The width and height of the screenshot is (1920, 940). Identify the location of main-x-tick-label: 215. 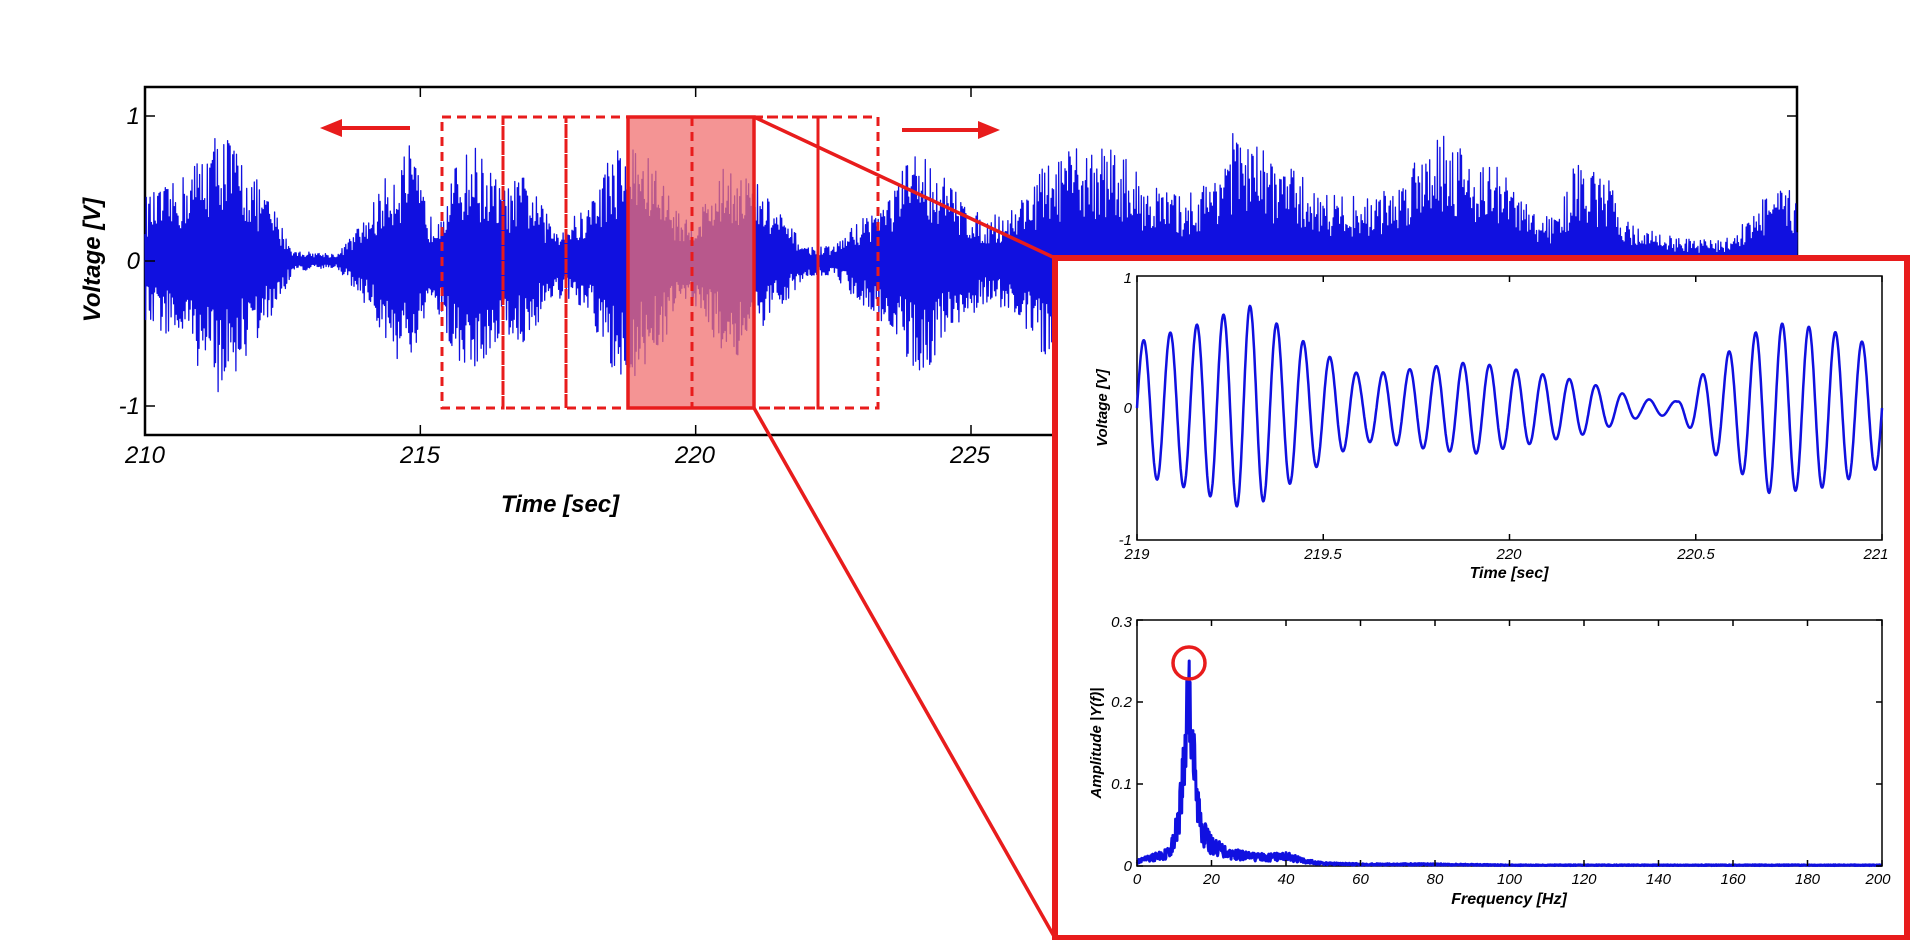
(420, 455).